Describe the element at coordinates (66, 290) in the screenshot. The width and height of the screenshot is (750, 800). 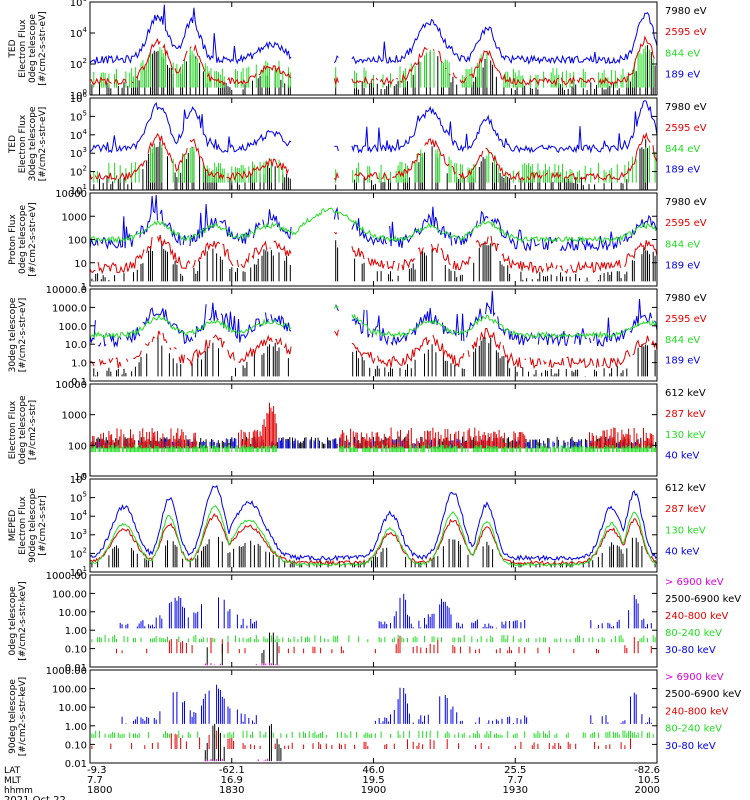
I see `y-tick-label: 10000.0` at that location.